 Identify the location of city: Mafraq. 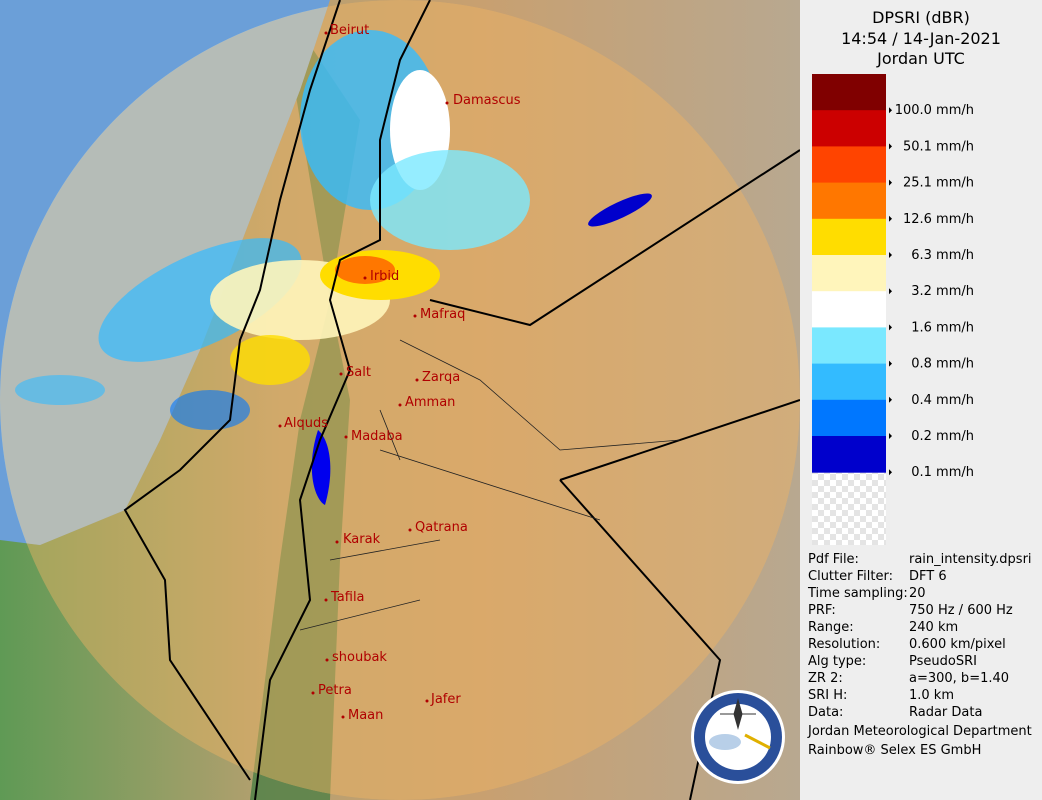
(442, 314).